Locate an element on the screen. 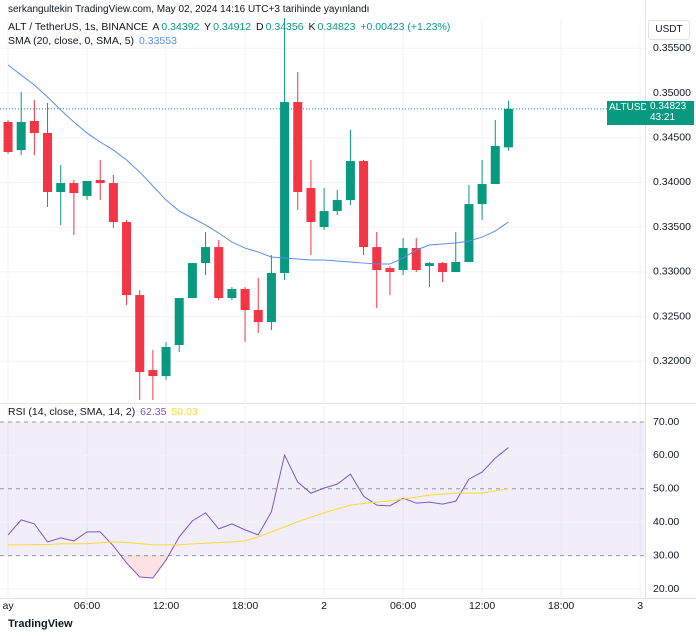  badge-symbol: ALTUSDT is located at coordinates (630, 113).